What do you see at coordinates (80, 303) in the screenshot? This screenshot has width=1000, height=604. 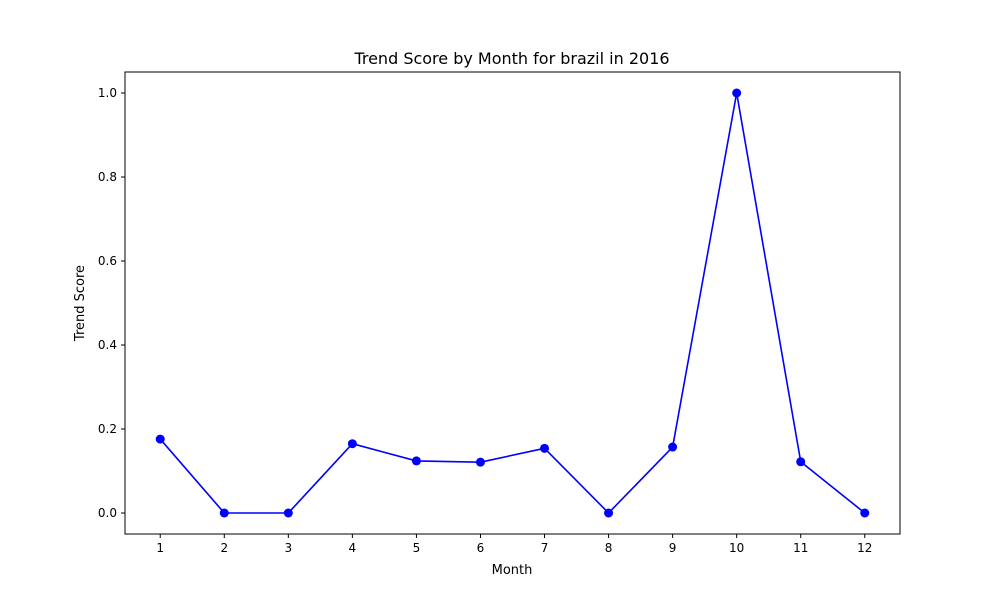 I see `y-axis-label: Trend Score` at bounding box center [80, 303].